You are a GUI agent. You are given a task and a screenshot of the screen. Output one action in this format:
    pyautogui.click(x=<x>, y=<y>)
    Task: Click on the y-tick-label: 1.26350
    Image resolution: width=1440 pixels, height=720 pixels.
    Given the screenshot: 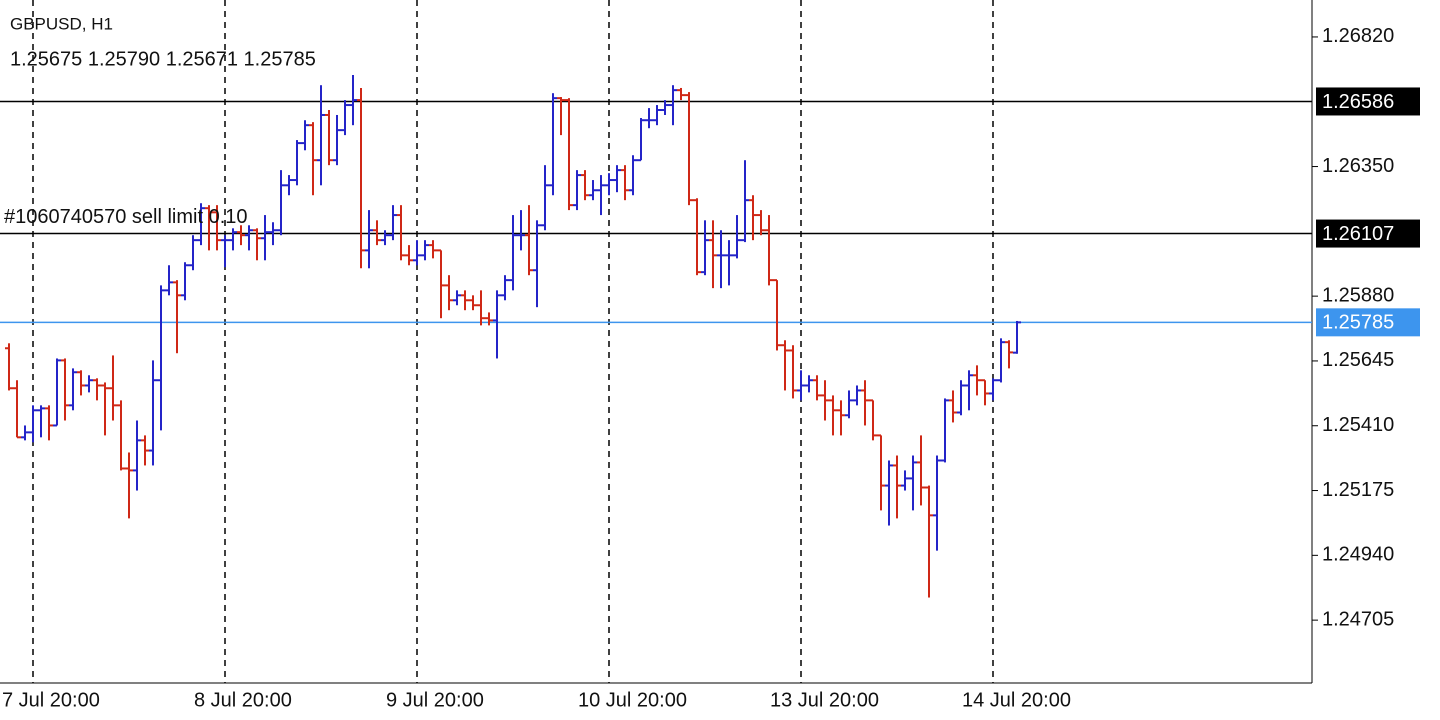 What is the action you would take?
    pyautogui.click(x=1358, y=166)
    